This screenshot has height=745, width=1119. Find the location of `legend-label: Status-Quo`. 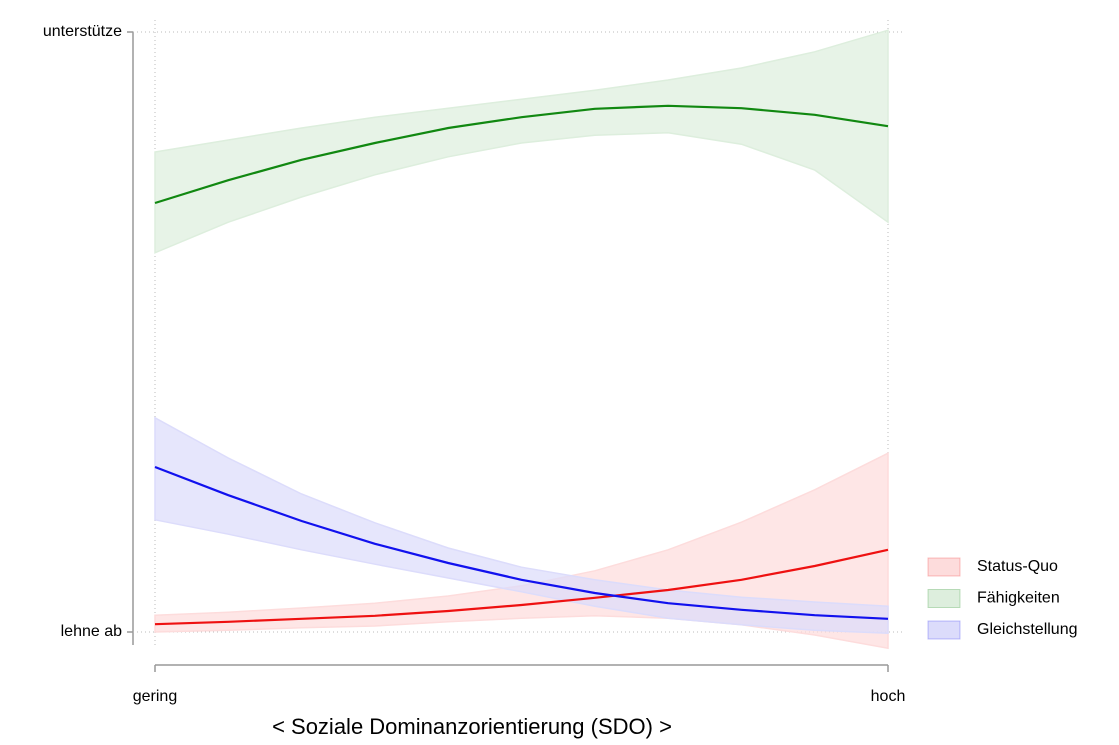

legend-label: Status-Quo is located at coordinates (1017, 566).